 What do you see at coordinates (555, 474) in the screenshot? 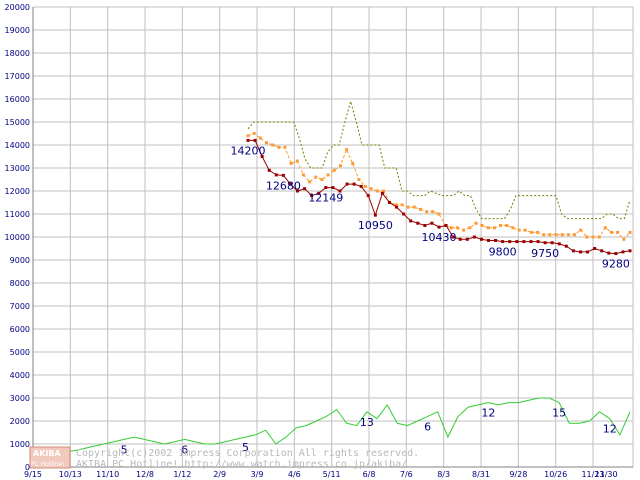
I see `x-tick-label: 10/26` at bounding box center [555, 474].